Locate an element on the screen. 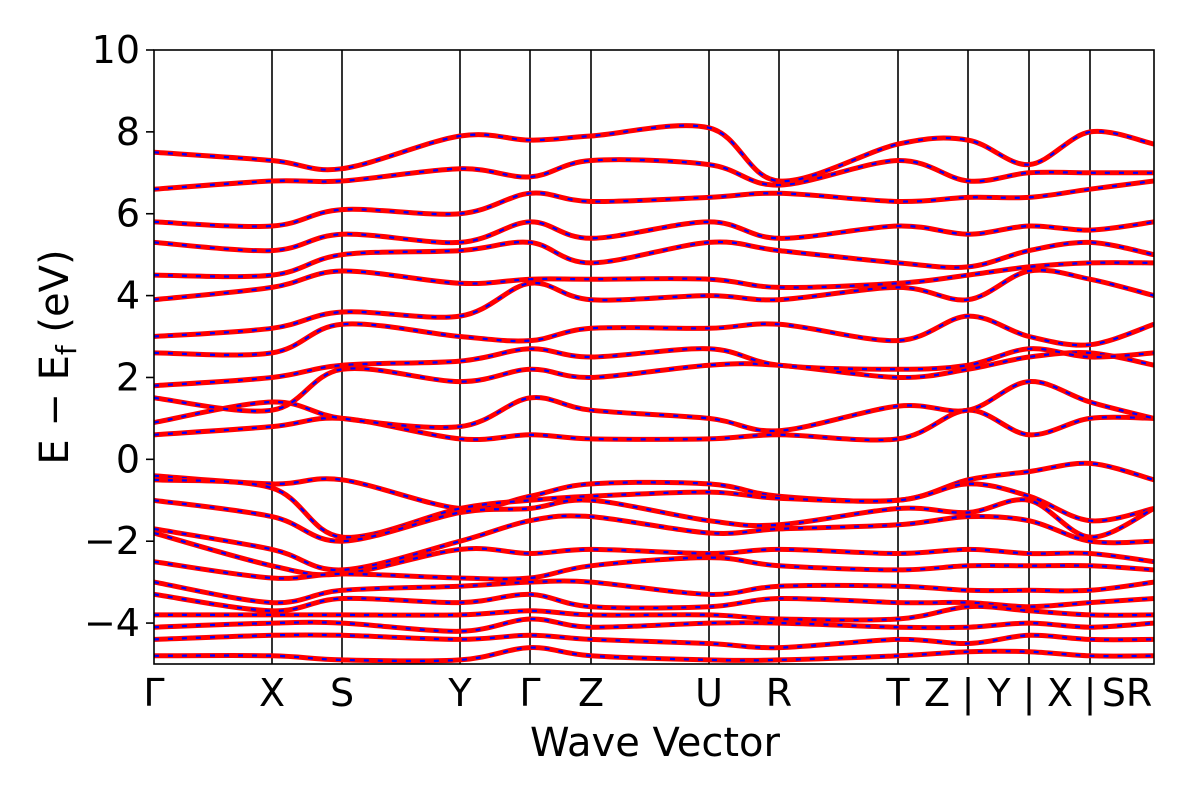 The width and height of the screenshot is (1200, 800). band-line-overlay-c12 is located at coordinates (654, 153).